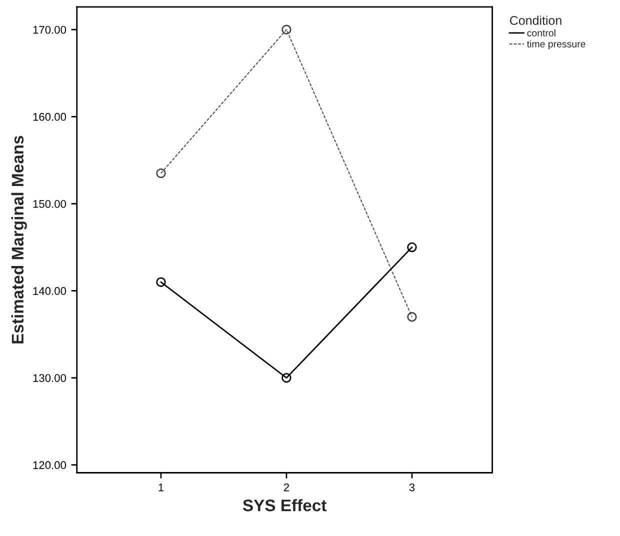 Image resolution: width=620 pixels, height=536 pixels. What do you see at coordinates (286, 487) in the screenshot?
I see `x-tick-label: 2` at bounding box center [286, 487].